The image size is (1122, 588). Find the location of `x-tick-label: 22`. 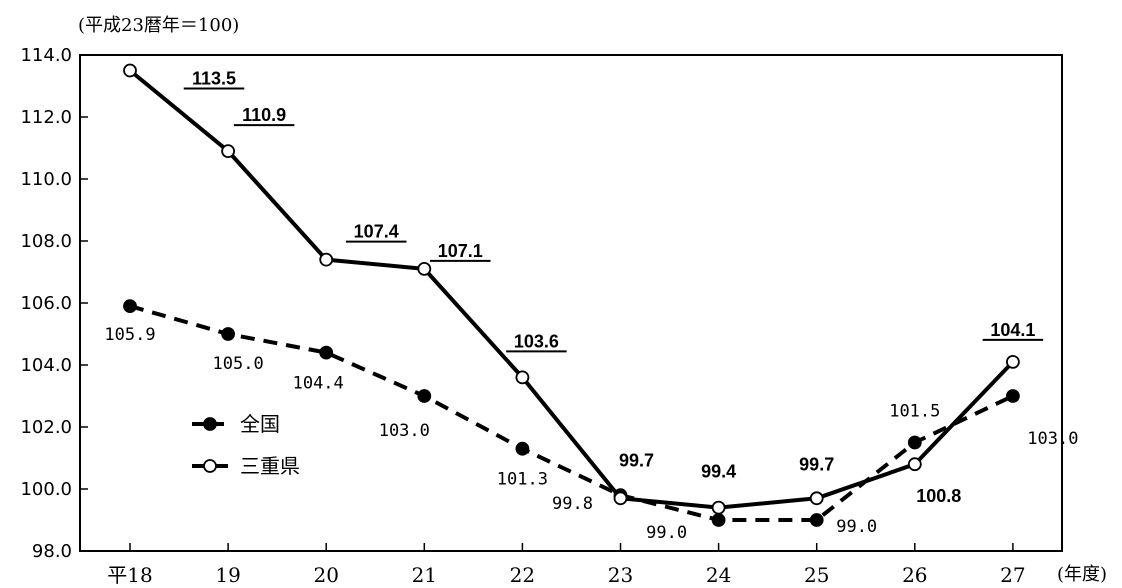

x-tick-label: 22 is located at coordinates (522, 575).